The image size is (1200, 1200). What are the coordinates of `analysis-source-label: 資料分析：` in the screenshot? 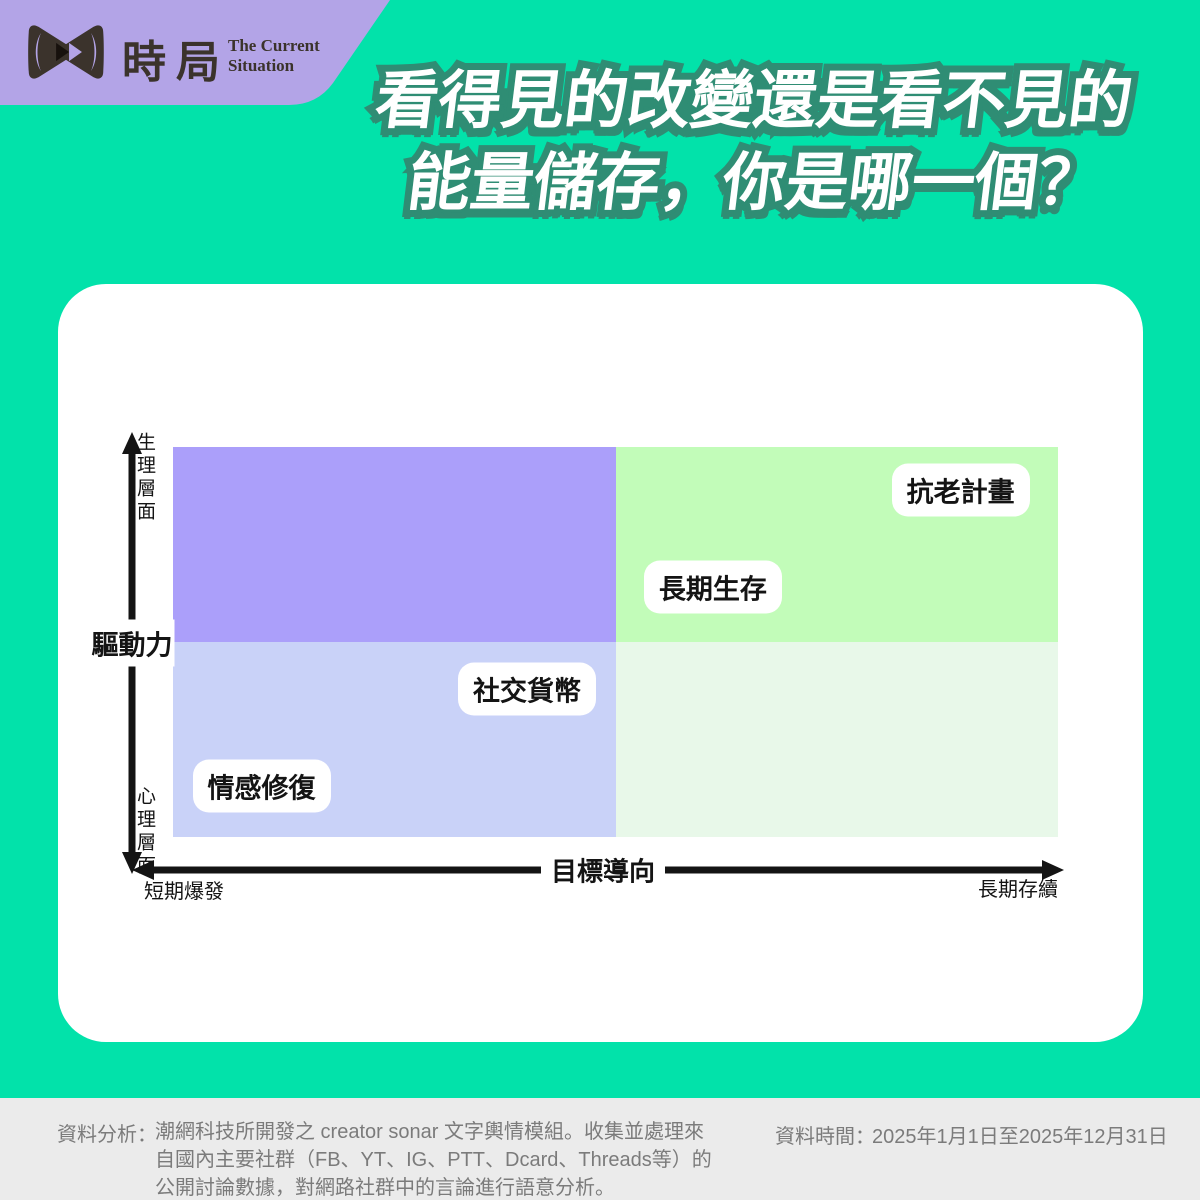 It's located at (107, 1135).